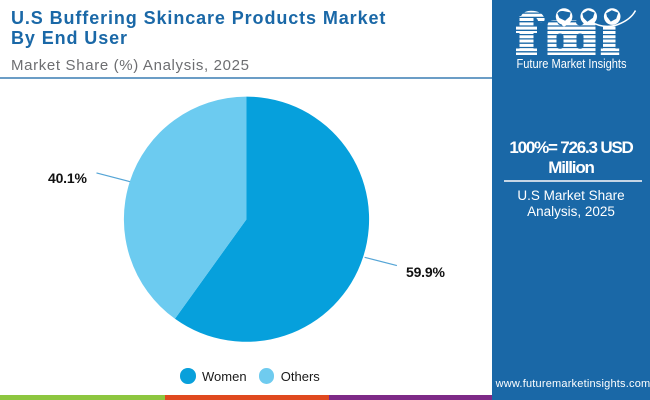  What do you see at coordinates (572, 64) in the screenshot?
I see `svg-text: Future Market Insights` at bounding box center [572, 64].